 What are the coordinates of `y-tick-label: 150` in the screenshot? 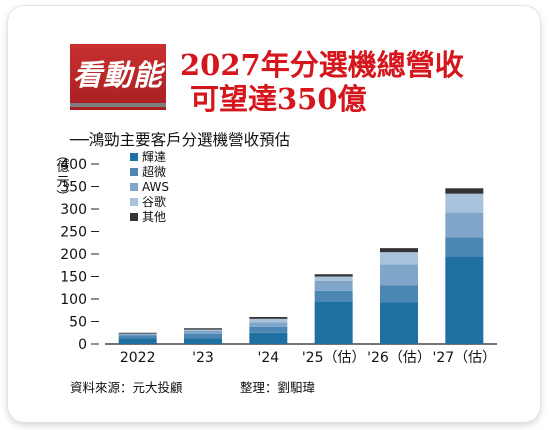 It's located at (73, 278).